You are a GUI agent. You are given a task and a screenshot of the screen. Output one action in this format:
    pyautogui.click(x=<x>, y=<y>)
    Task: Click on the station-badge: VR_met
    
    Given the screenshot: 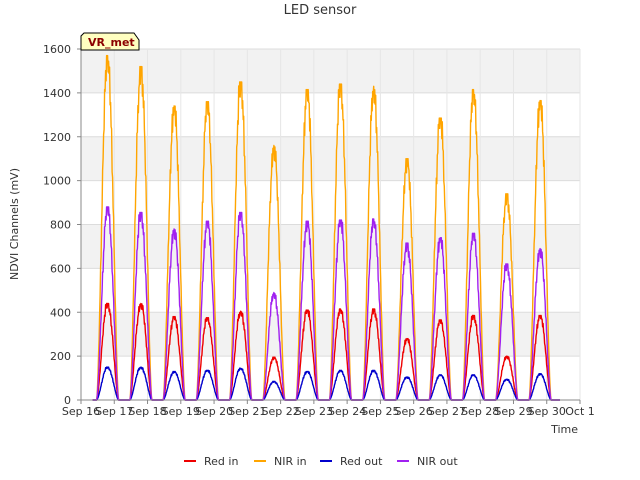 What is the action you would take?
    pyautogui.click(x=110, y=41)
    